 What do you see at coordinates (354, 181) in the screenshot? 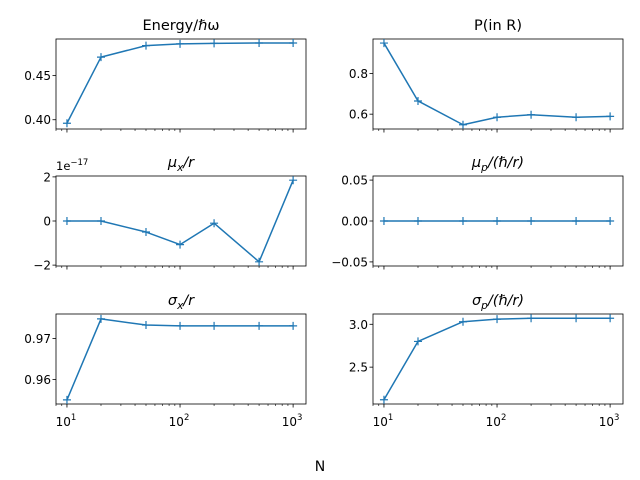
I see `y-tick-label: 0.05` at bounding box center [354, 181].